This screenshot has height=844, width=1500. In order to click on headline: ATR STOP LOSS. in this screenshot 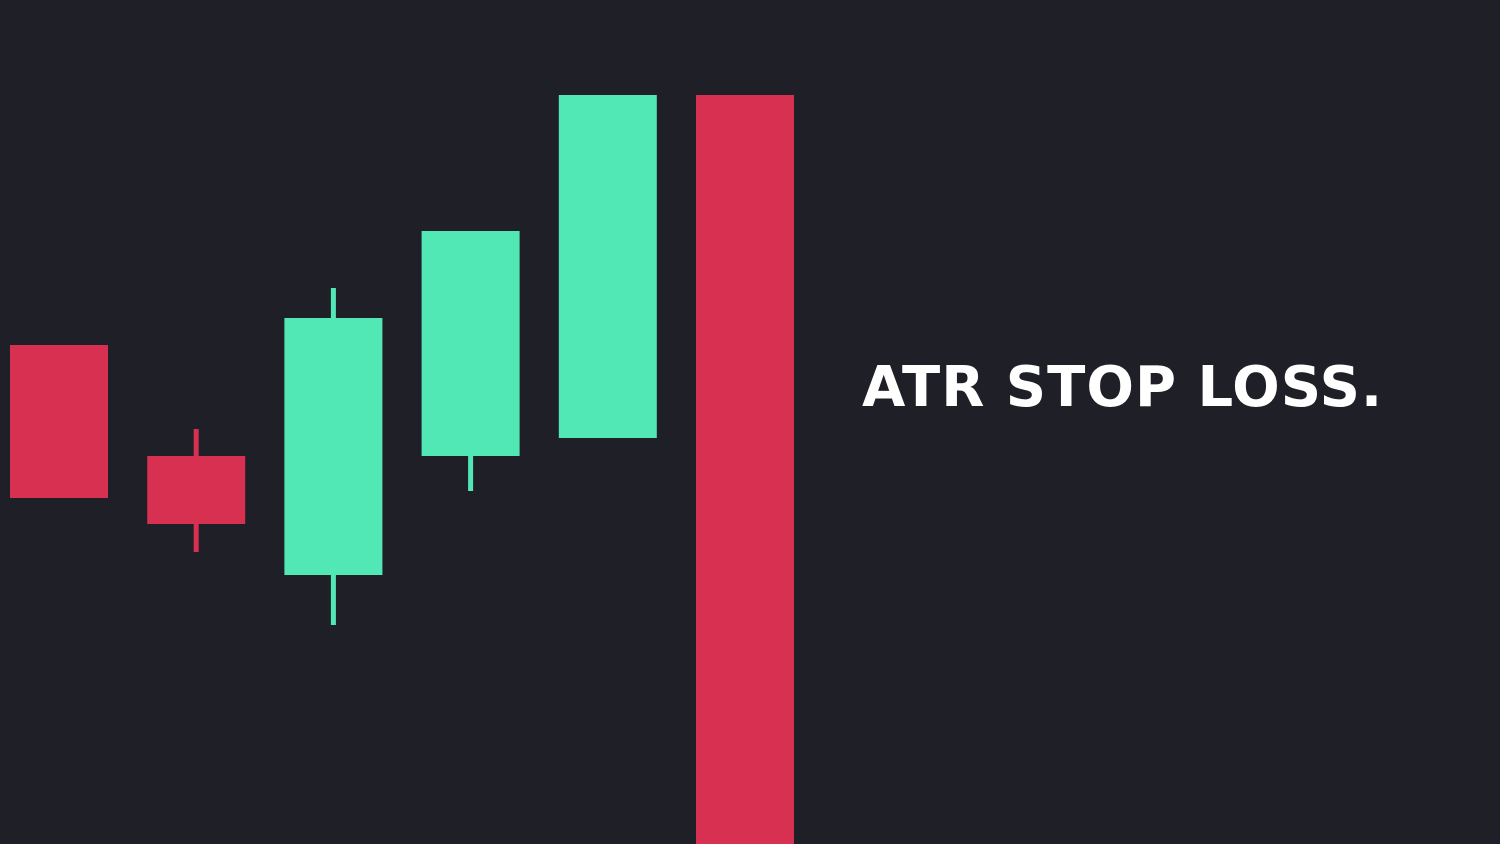, I will do `click(1123, 387)`.